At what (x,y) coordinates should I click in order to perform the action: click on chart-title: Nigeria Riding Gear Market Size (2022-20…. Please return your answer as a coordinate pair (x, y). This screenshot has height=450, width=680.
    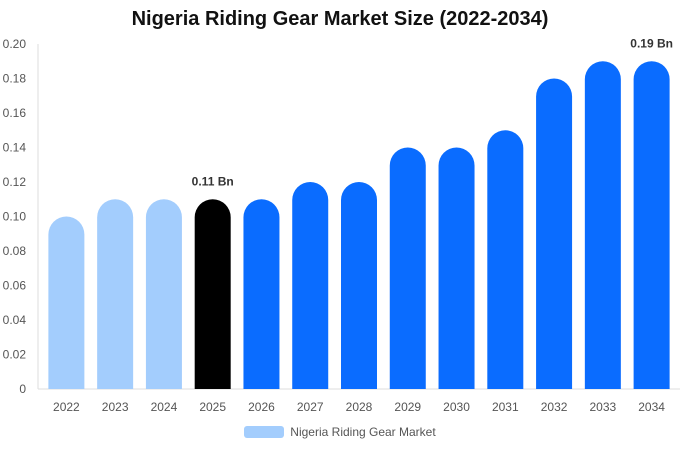
    Looking at the image, I should click on (340, 19).